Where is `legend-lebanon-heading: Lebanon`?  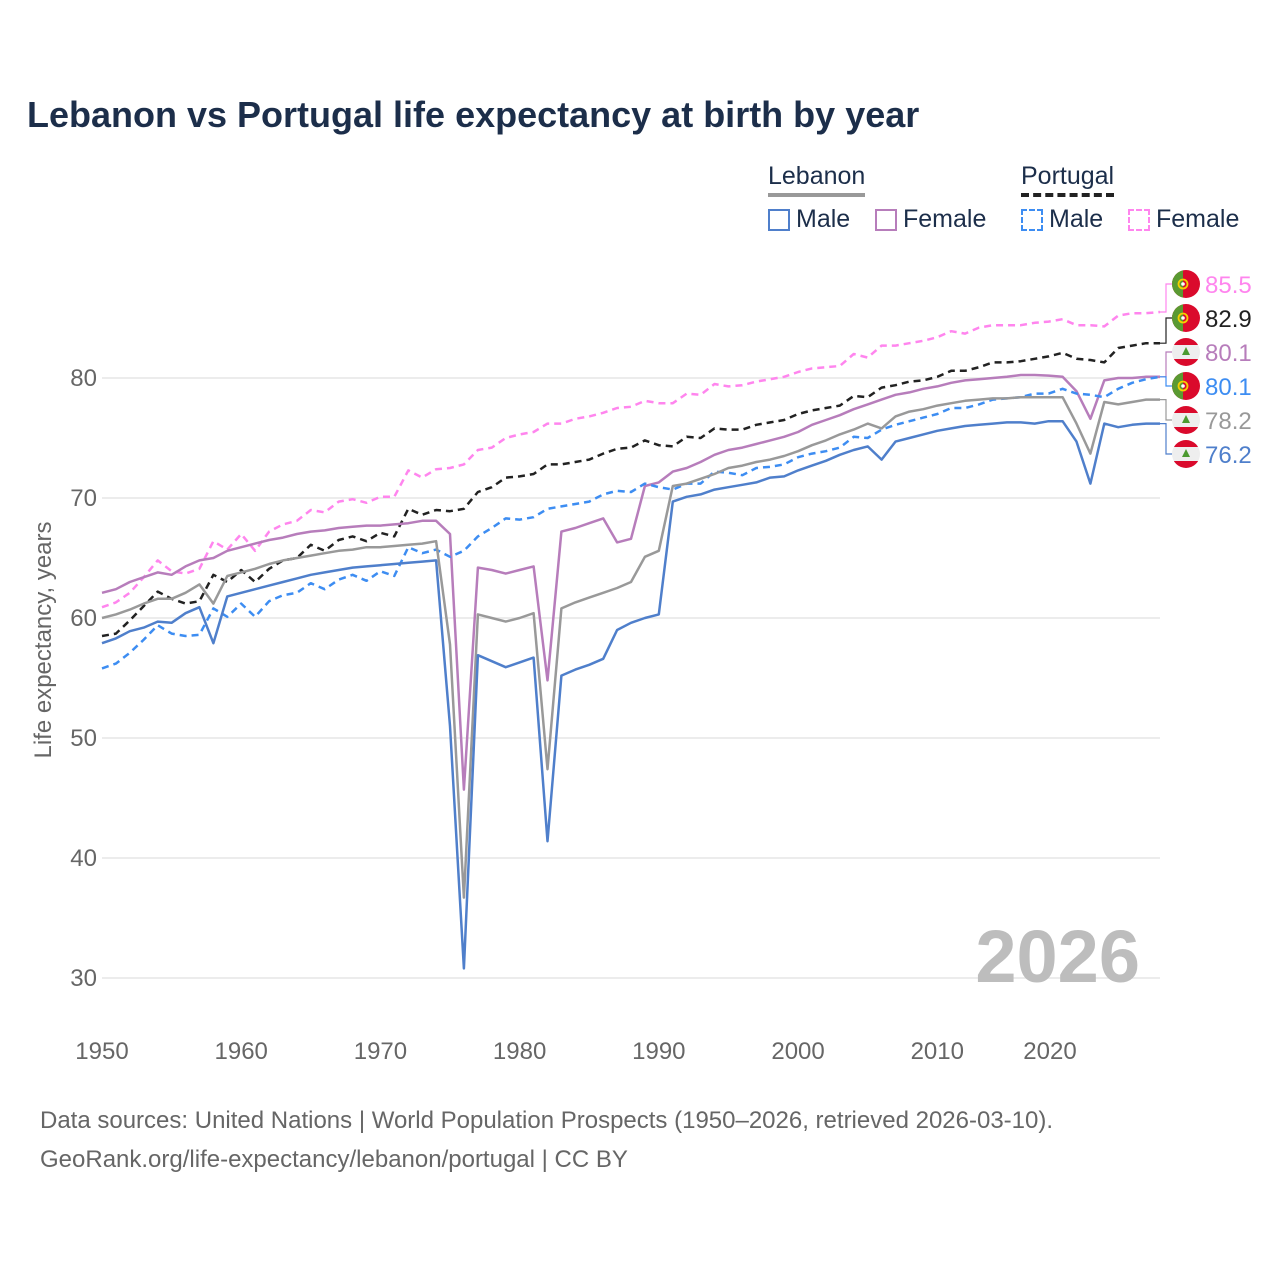 legend-lebanon-heading: Lebanon is located at coordinates (817, 179).